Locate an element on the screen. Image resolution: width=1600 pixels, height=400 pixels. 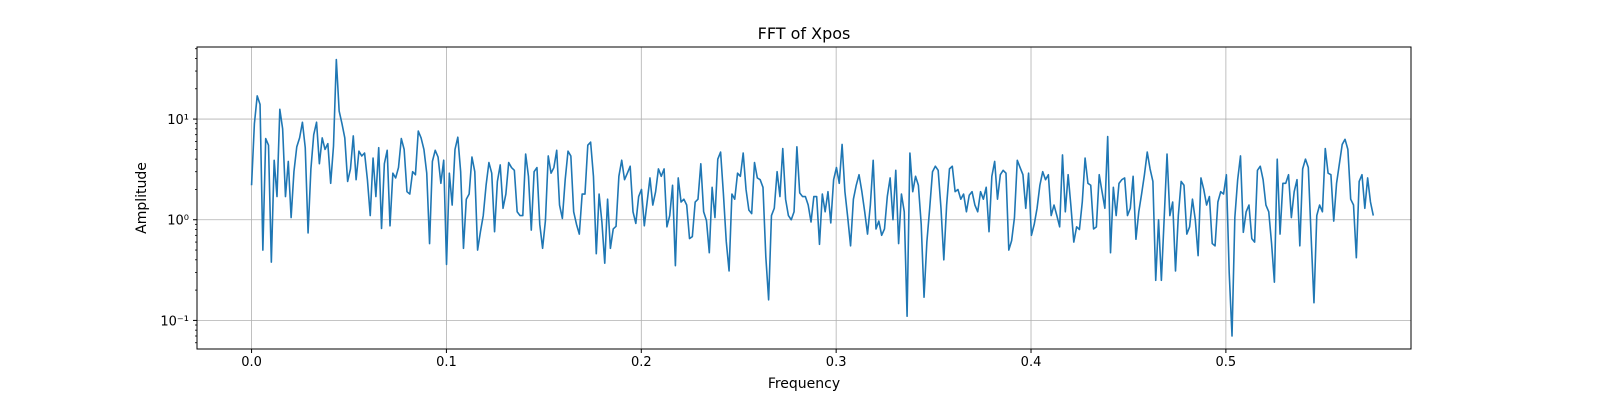
x-tick-label: 0.4 is located at coordinates (1031, 362).